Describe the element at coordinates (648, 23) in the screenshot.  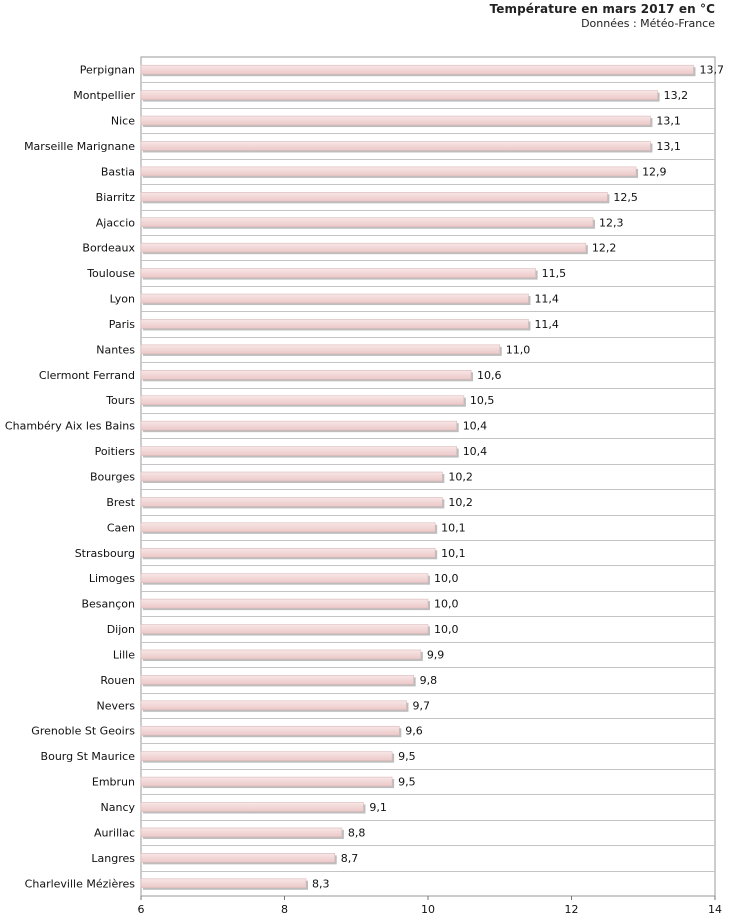
I see `chart-subtitle: Données : Météo-France` at that location.